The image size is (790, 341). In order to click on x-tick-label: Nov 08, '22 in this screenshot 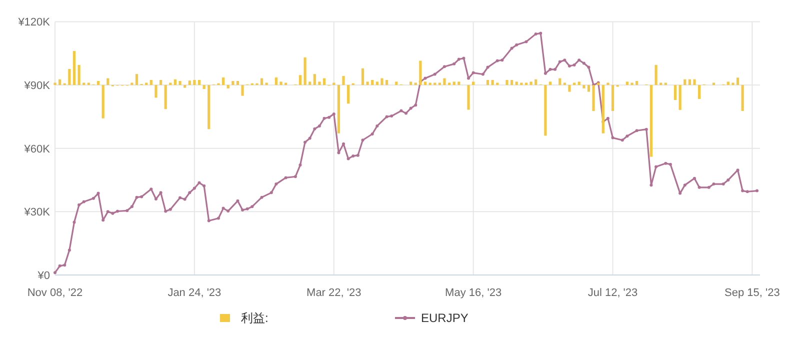, I will do `click(55, 293)`.